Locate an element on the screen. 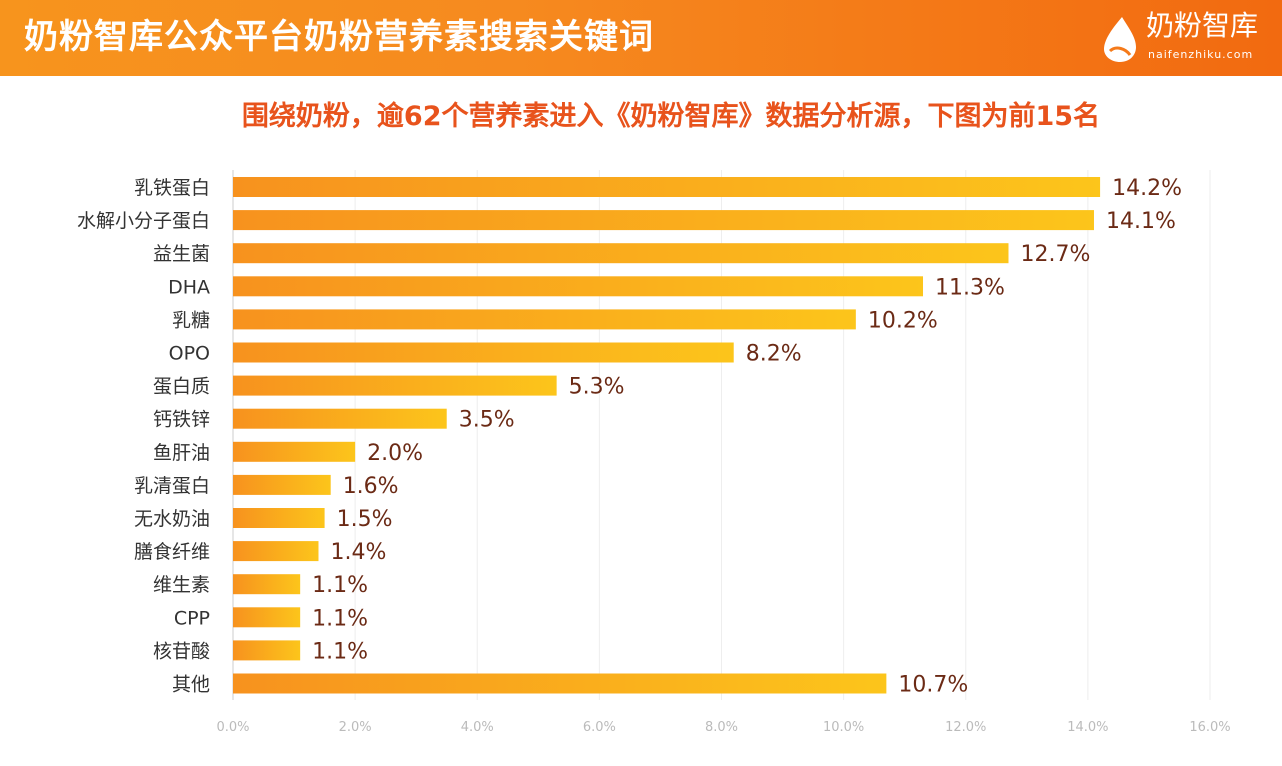 The width and height of the screenshot is (1282, 766). drop-logo-icon is located at coordinates (1120, 39).